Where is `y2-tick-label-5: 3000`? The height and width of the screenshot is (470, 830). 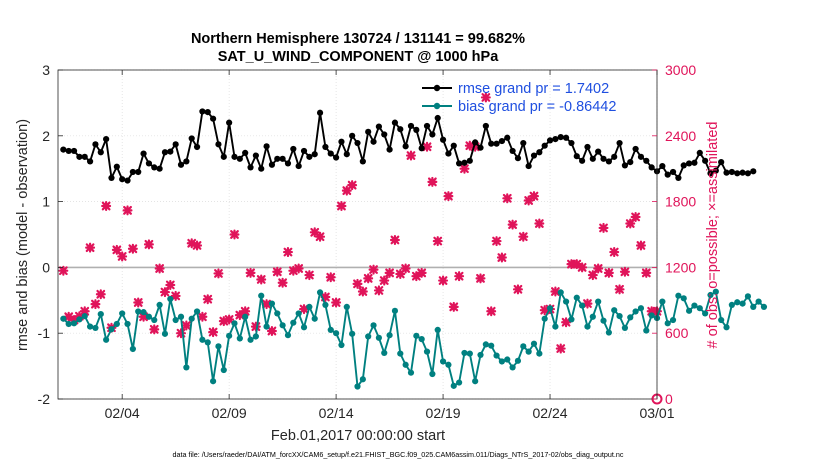 y2-tick-label-5: 3000 is located at coordinates (680, 70).